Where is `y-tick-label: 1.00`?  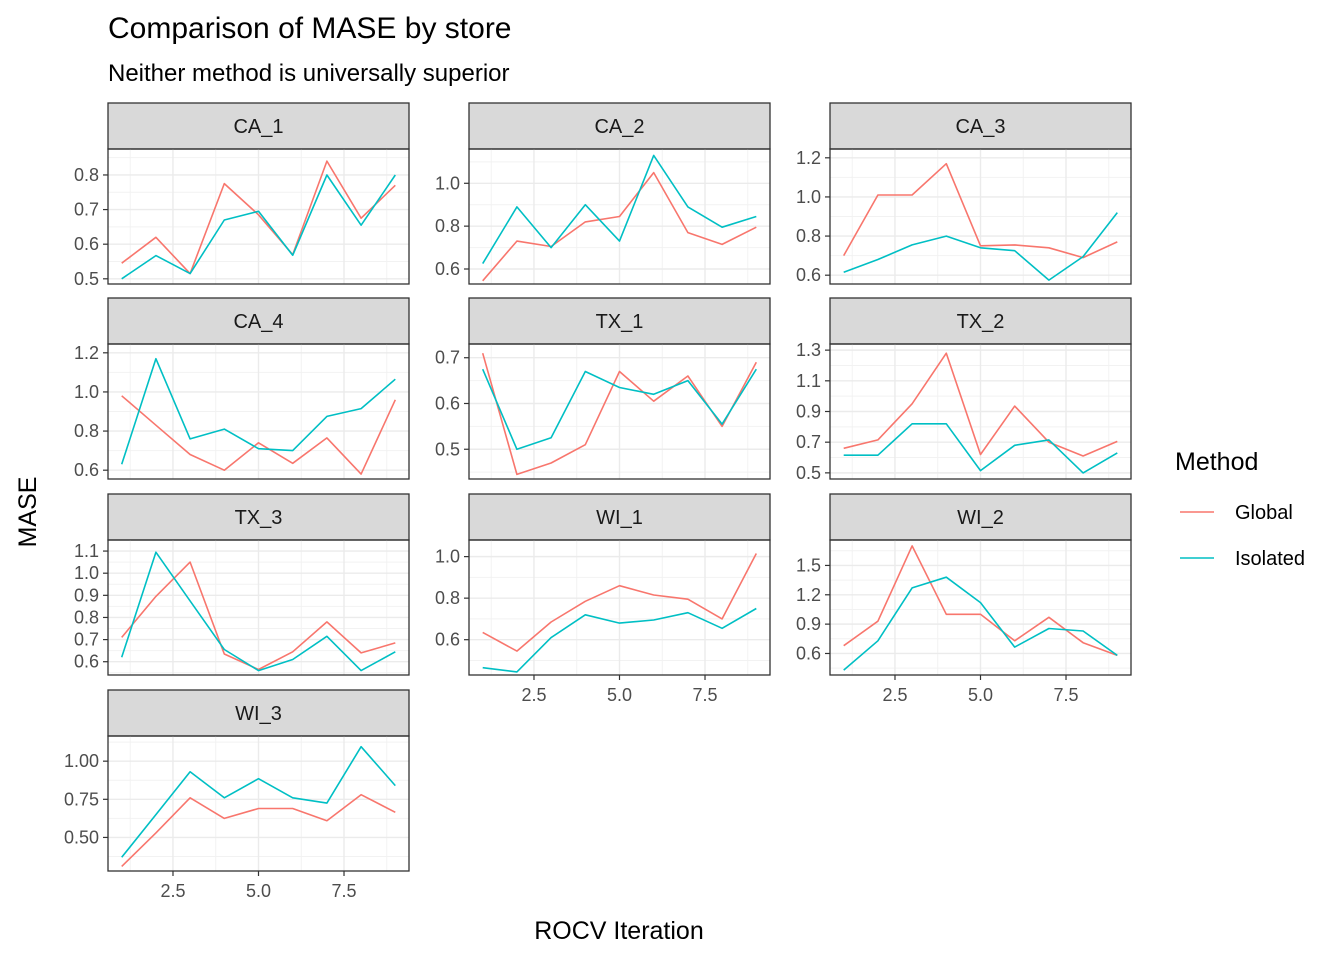 y-tick-label: 1.00 is located at coordinates (81, 761).